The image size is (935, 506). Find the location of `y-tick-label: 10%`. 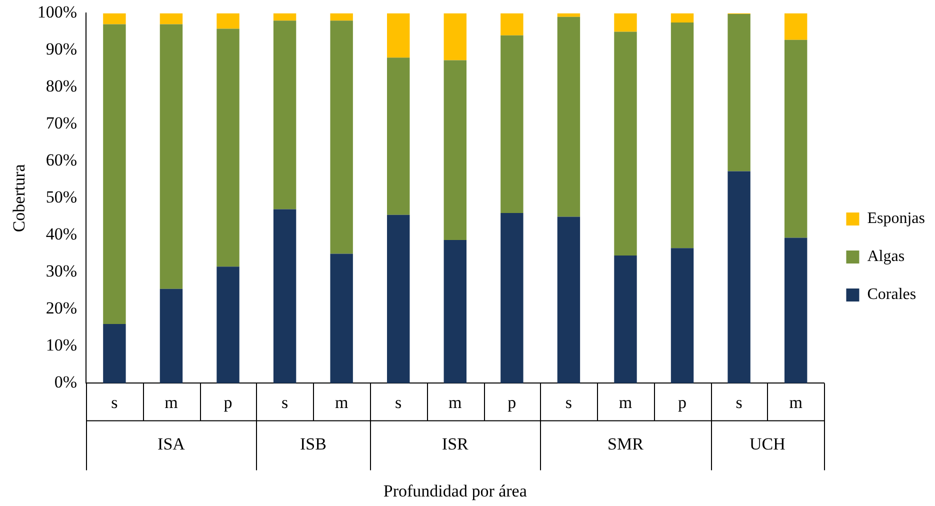

y-tick-label: 10% is located at coordinates (62, 345).